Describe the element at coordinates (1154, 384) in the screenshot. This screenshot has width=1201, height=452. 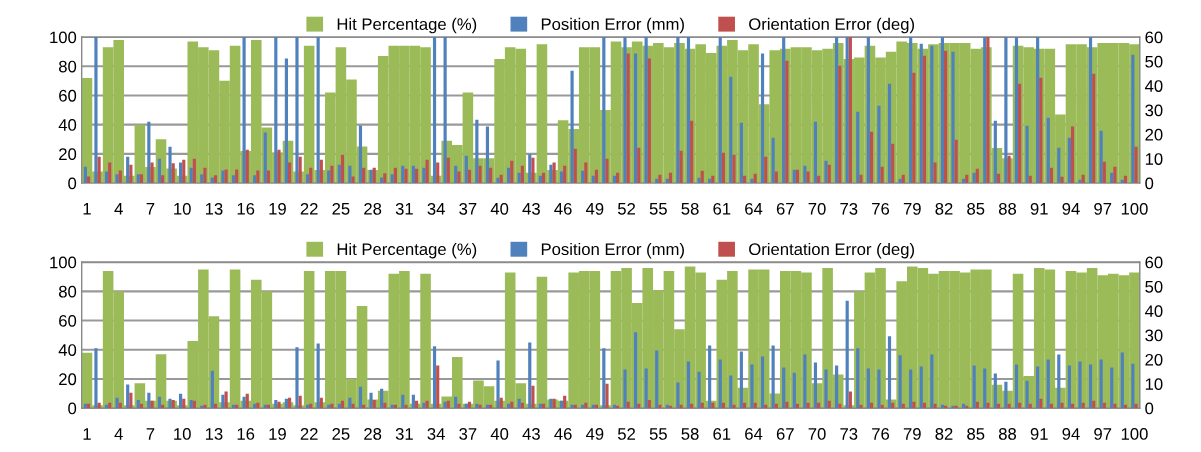
I see `y2-tick-label: 10` at that location.